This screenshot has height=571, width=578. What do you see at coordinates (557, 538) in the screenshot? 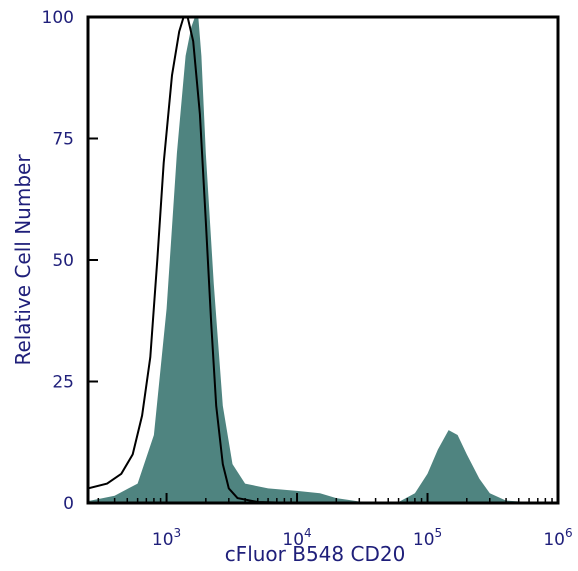
I see `x-tick-label: 10⁶` at bounding box center [557, 538].